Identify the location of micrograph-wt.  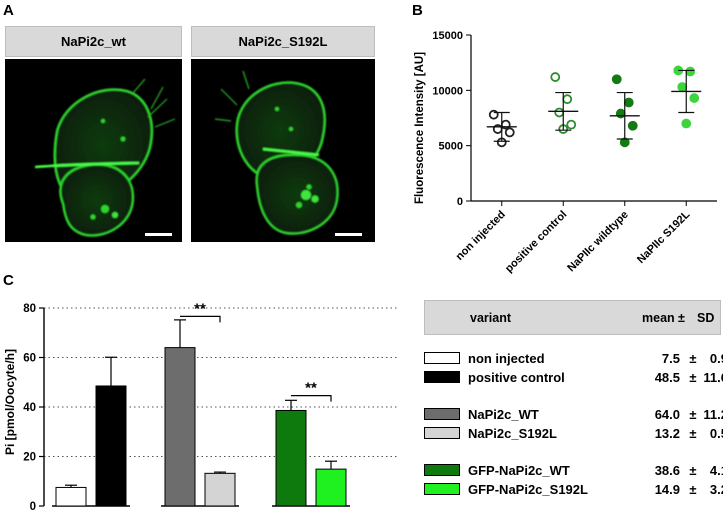
(93, 150).